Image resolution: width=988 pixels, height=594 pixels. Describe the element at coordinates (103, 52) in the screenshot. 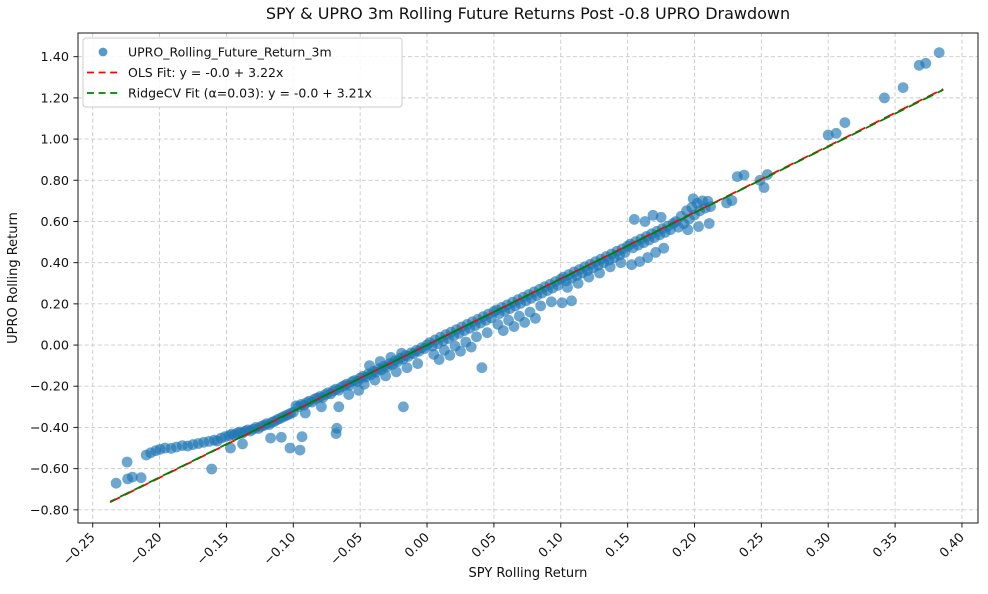

I see `legend-marker-icon` at that location.